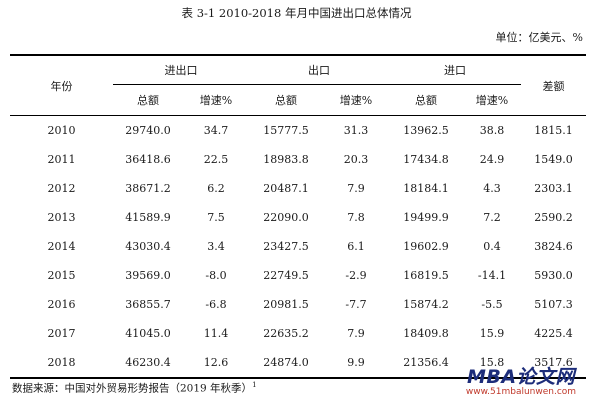 The width and height of the screenshot is (593, 401). Describe the element at coordinates (539, 37) in the screenshot. I see `unit-note: 单位：亿美元、%` at that location.